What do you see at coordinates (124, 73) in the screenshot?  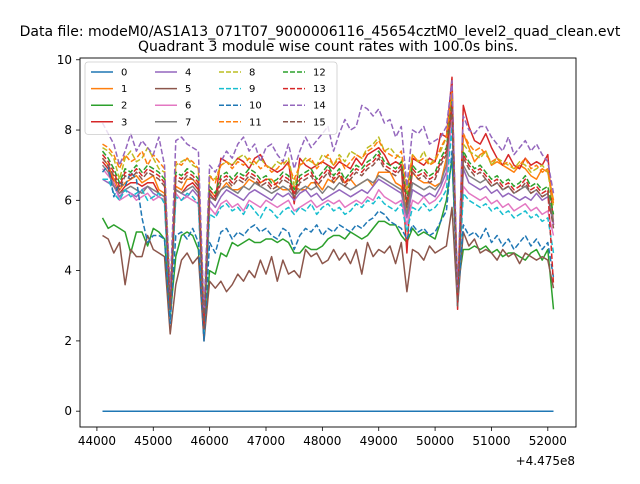 I see `legend-label-0: 0` at bounding box center [124, 73].